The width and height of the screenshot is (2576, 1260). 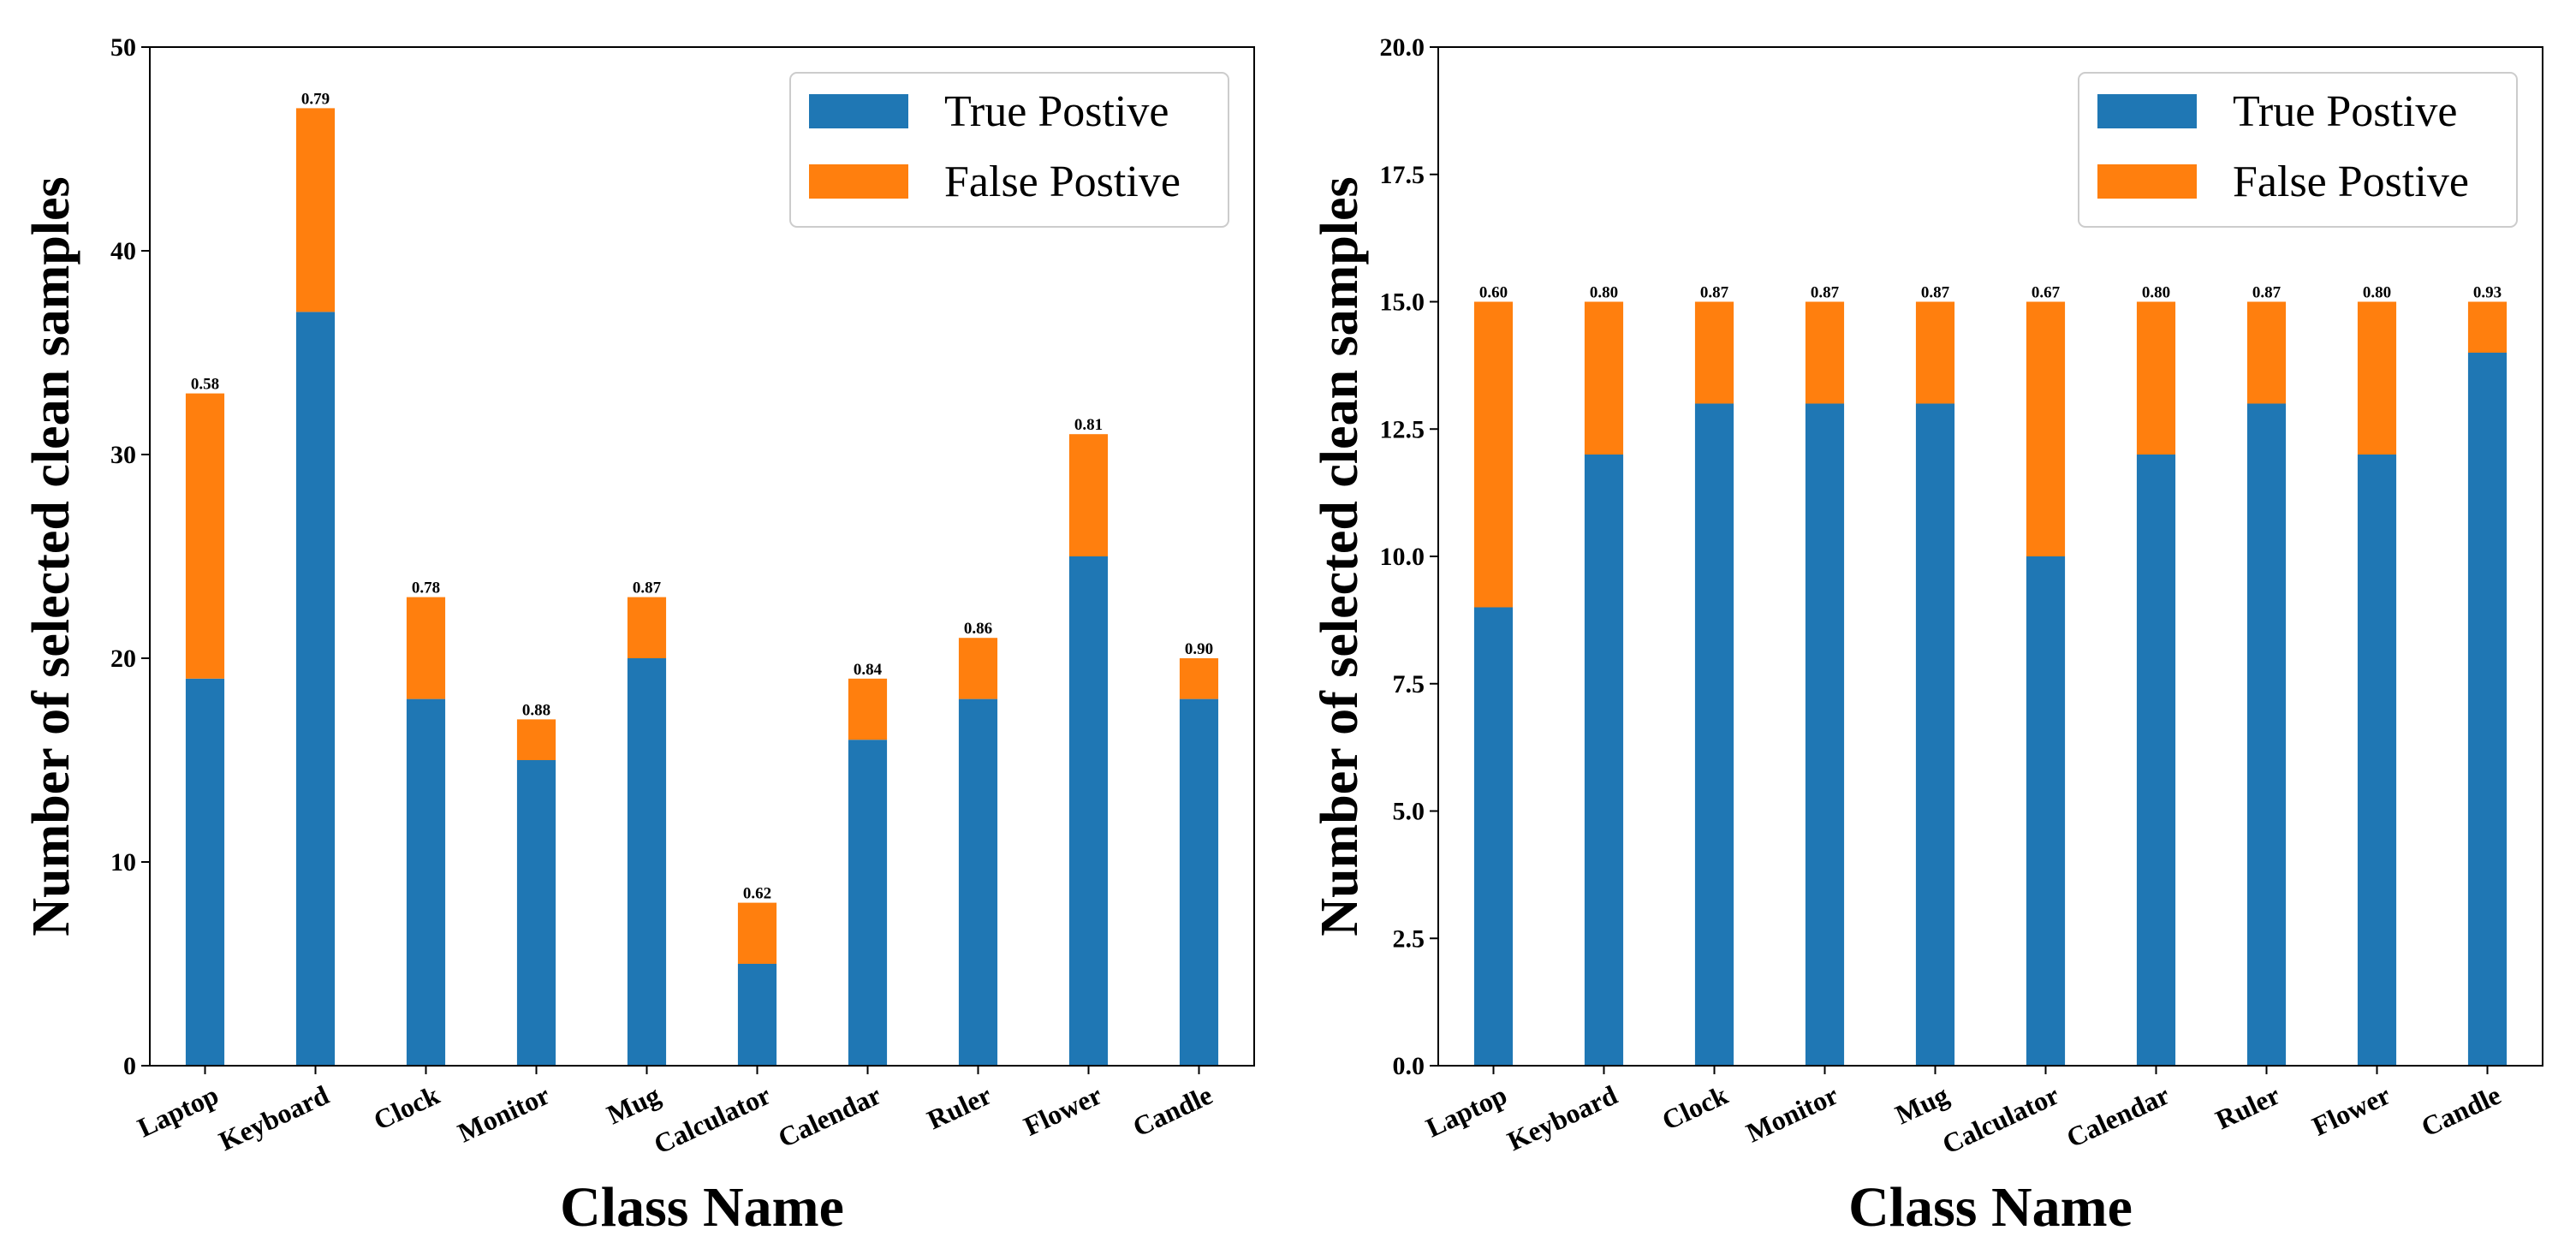 I want to click on y-tick-label: 0.0, so click(x=1409, y=1066).